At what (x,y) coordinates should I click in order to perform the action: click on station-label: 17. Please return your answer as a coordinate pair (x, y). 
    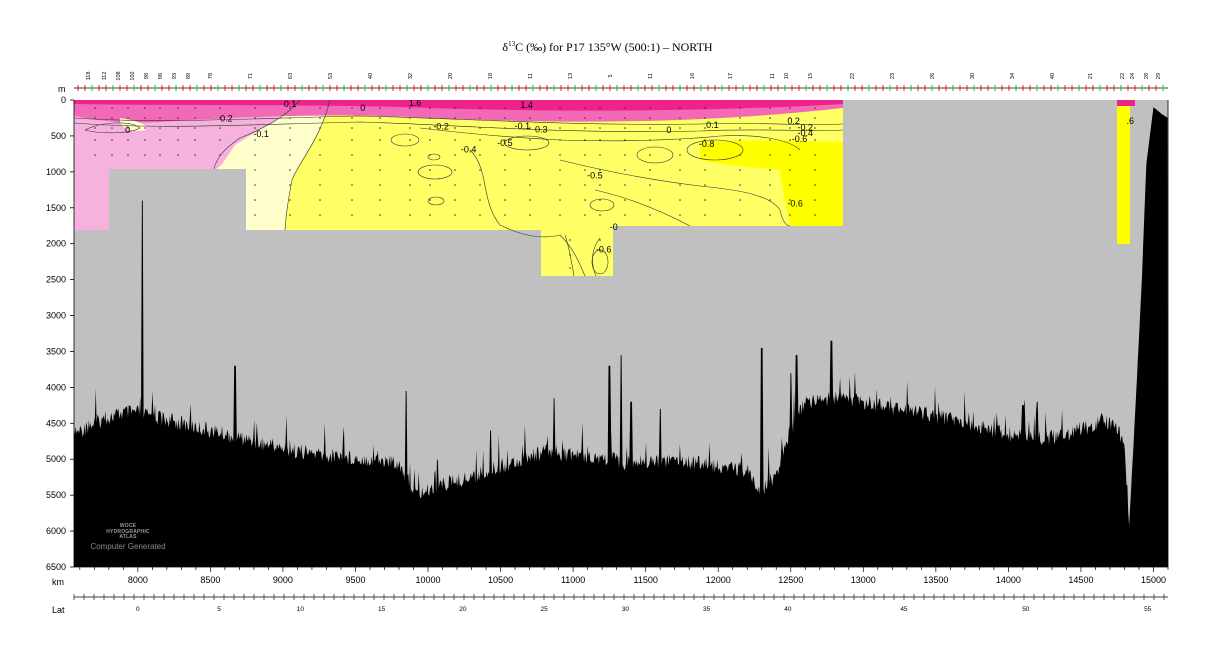
    Looking at the image, I should click on (731, 76).